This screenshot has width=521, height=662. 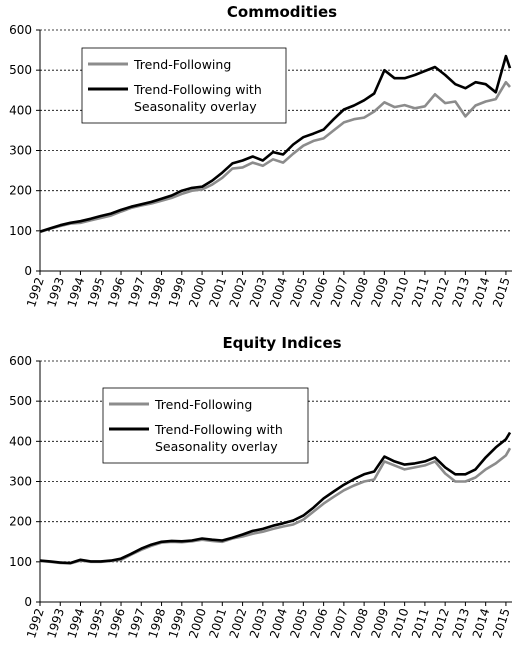 I want to click on chart-title: Equity Indices, so click(x=281, y=343).